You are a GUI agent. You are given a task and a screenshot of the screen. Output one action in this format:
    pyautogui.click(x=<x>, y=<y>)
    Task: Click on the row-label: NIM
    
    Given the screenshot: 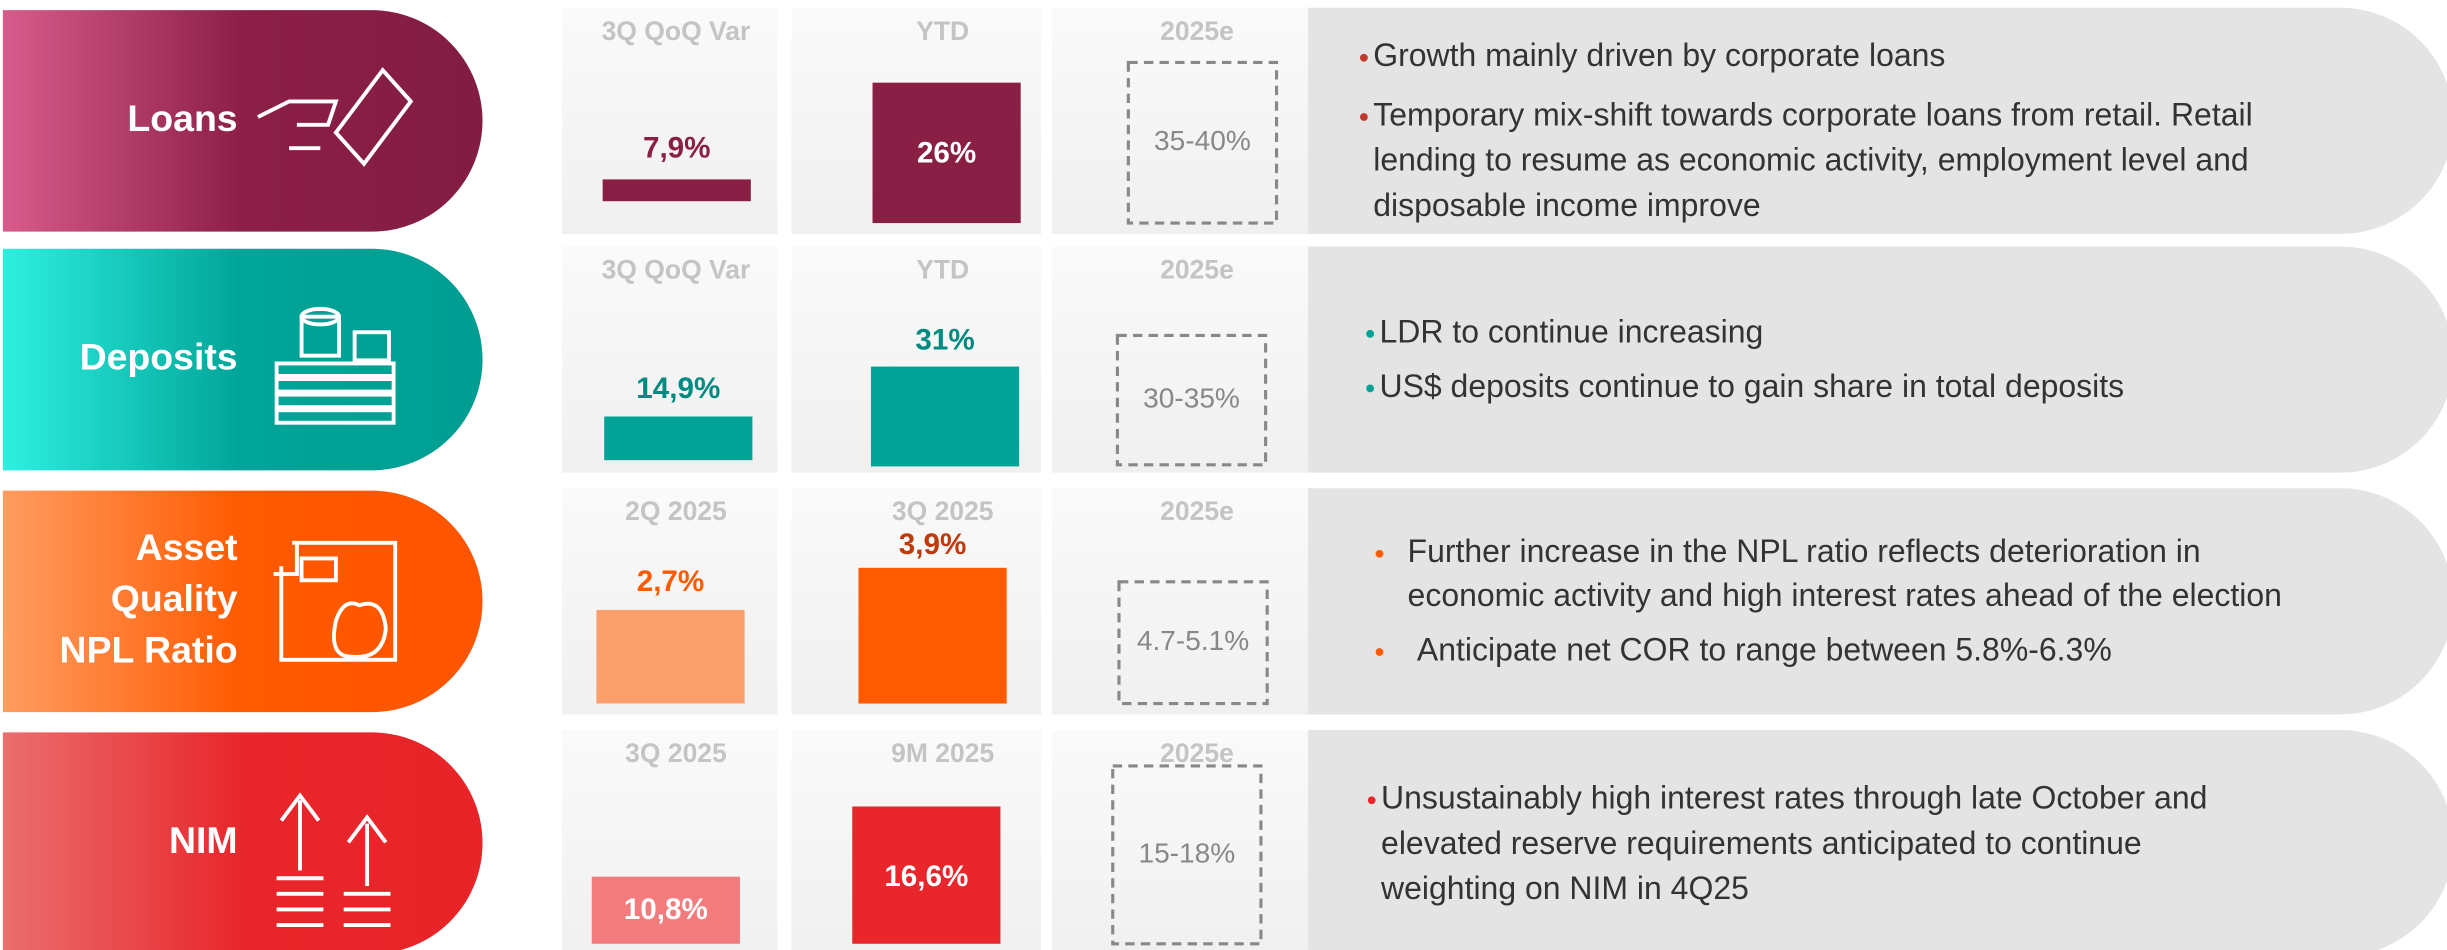 What is the action you would take?
    pyautogui.click(x=203, y=840)
    